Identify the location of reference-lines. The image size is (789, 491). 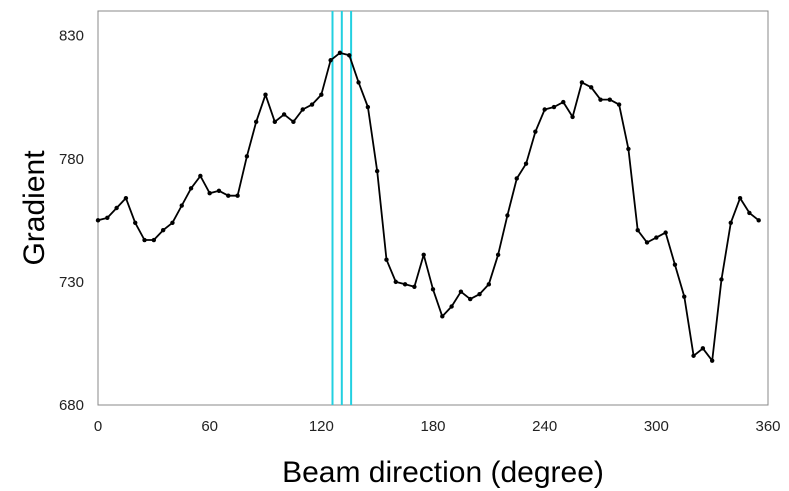
(342, 208).